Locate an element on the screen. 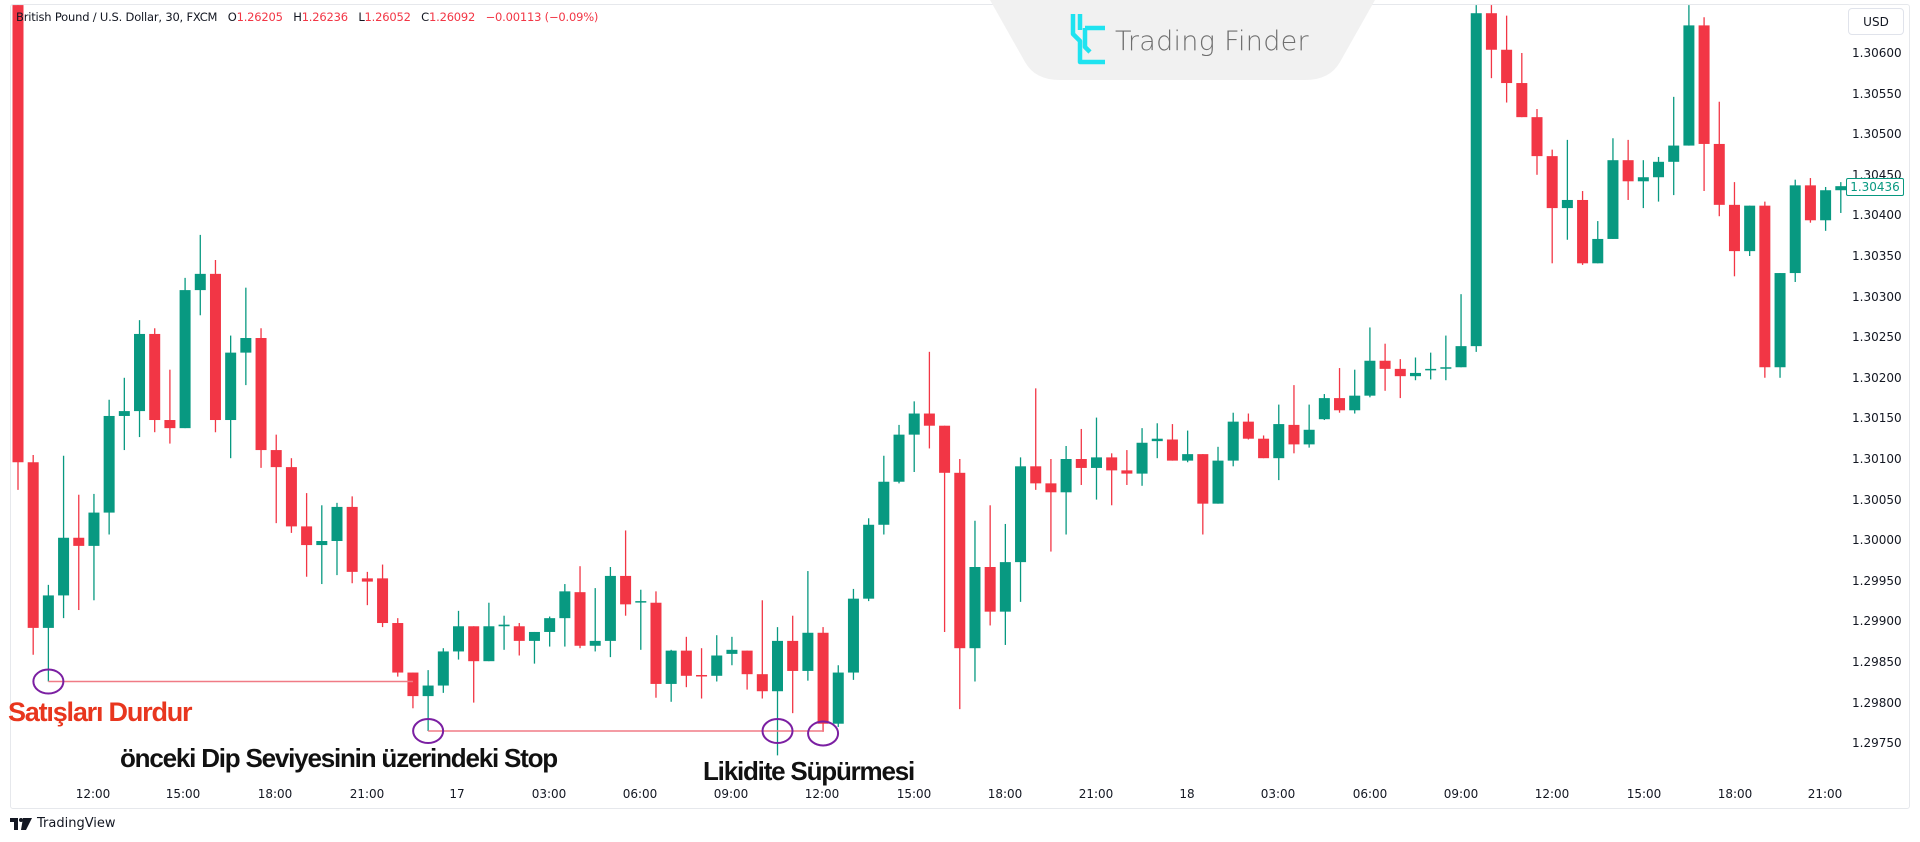 Image resolution: width=1920 pixels, height=842 pixels. tradingview-footer: TradingView is located at coordinates (63, 823).